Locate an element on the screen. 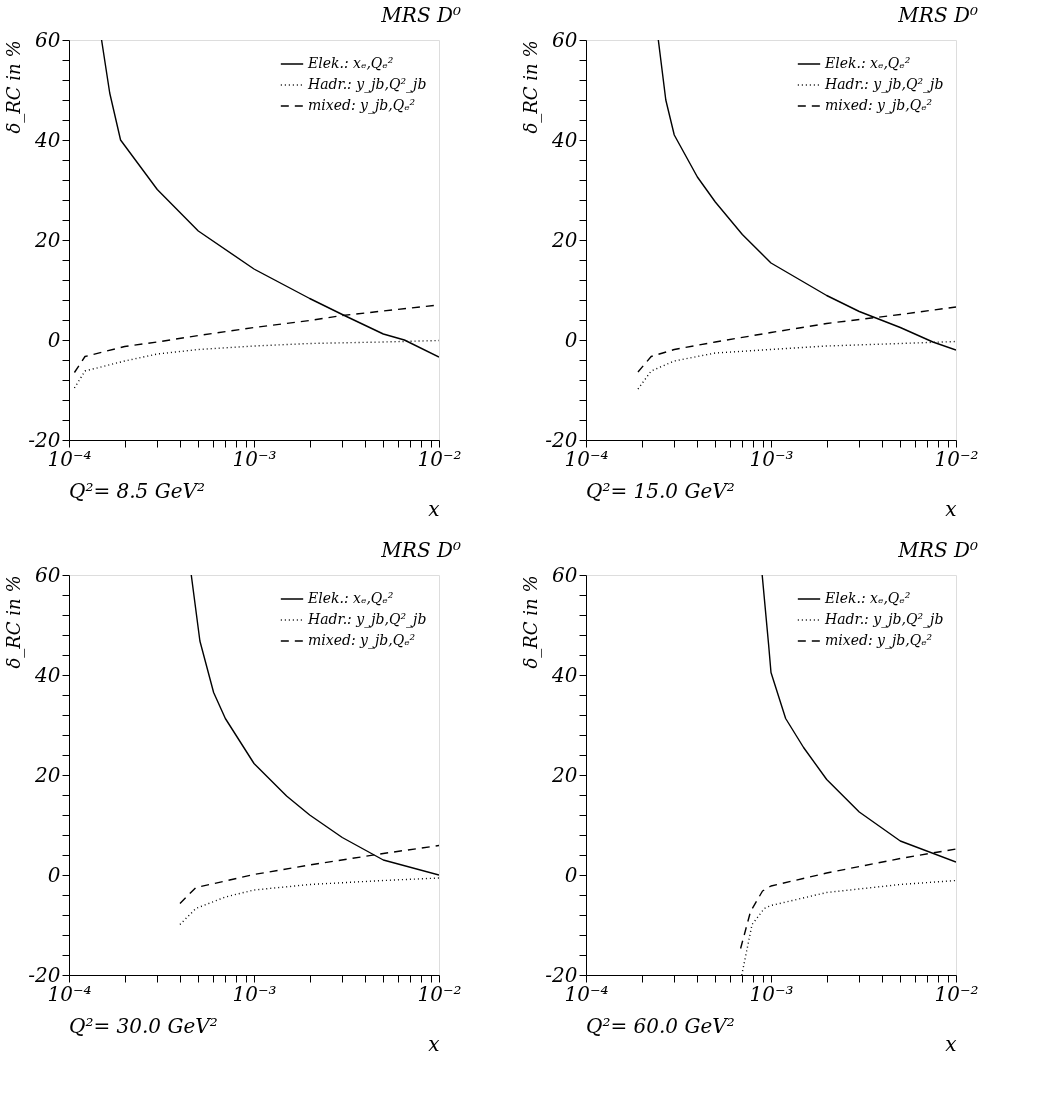 The height and width of the screenshot is (1118, 1052). text: Q²= 30.0 GeV² is located at coordinates (143, 1026).